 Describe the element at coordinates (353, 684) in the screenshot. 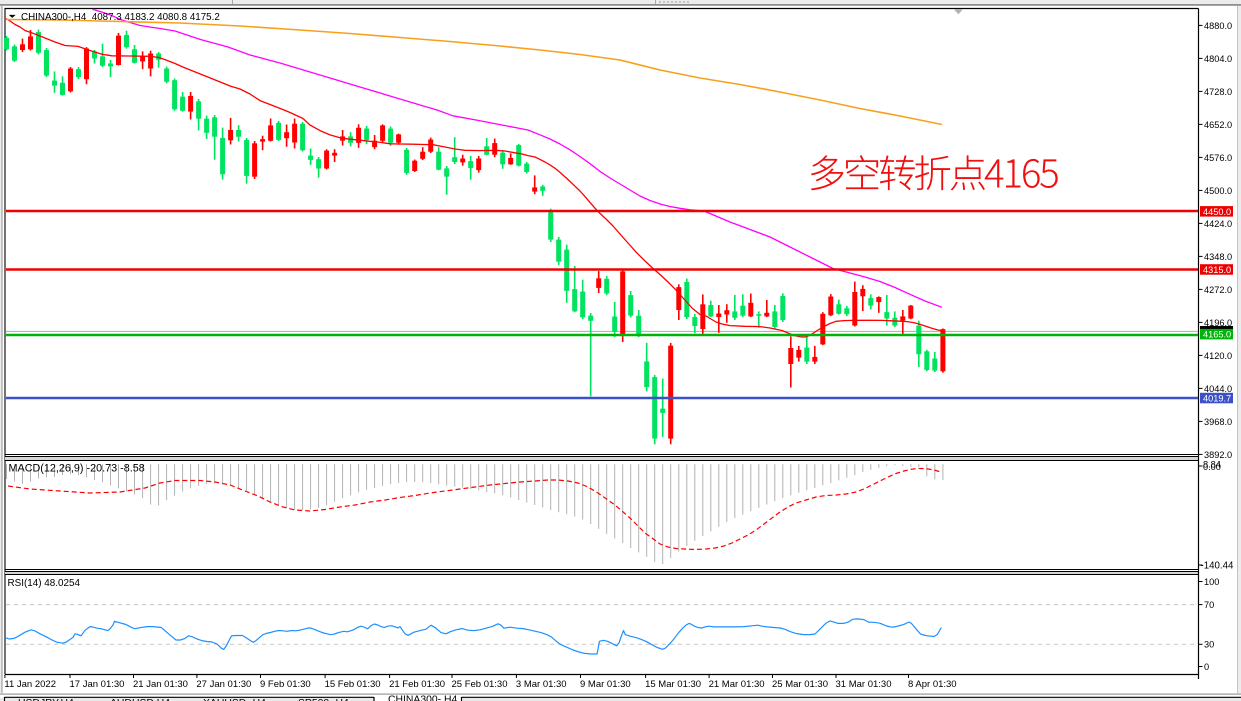

I see `svg-text: 15 Feb 01:30` at that location.